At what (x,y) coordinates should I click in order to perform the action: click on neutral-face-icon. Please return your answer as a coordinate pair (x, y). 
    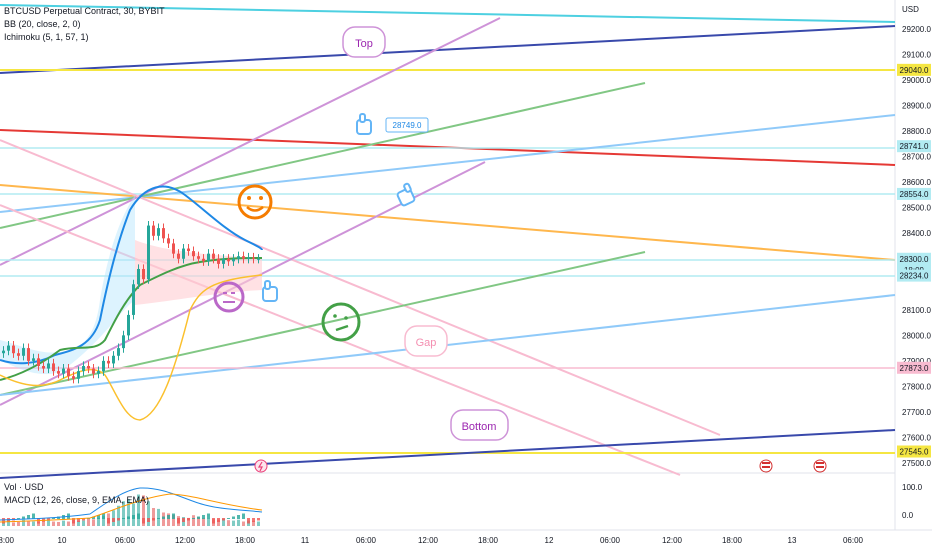
    Looking at the image, I should click on (229, 297).